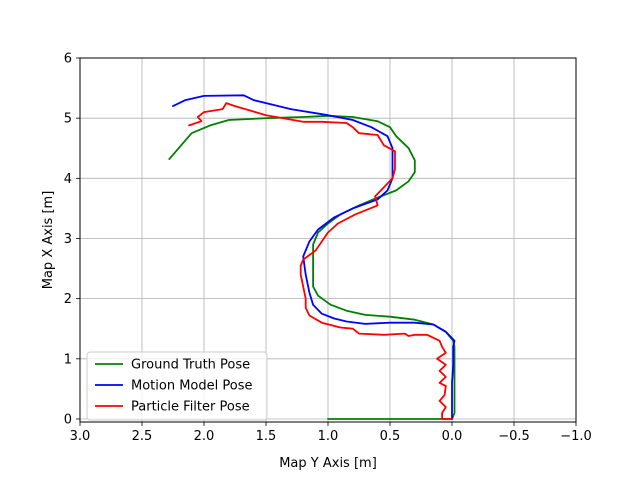 The width and height of the screenshot is (640, 480). What do you see at coordinates (328, 436) in the screenshot?
I see `x-tick-label: 1.0` at bounding box center [328, 436].